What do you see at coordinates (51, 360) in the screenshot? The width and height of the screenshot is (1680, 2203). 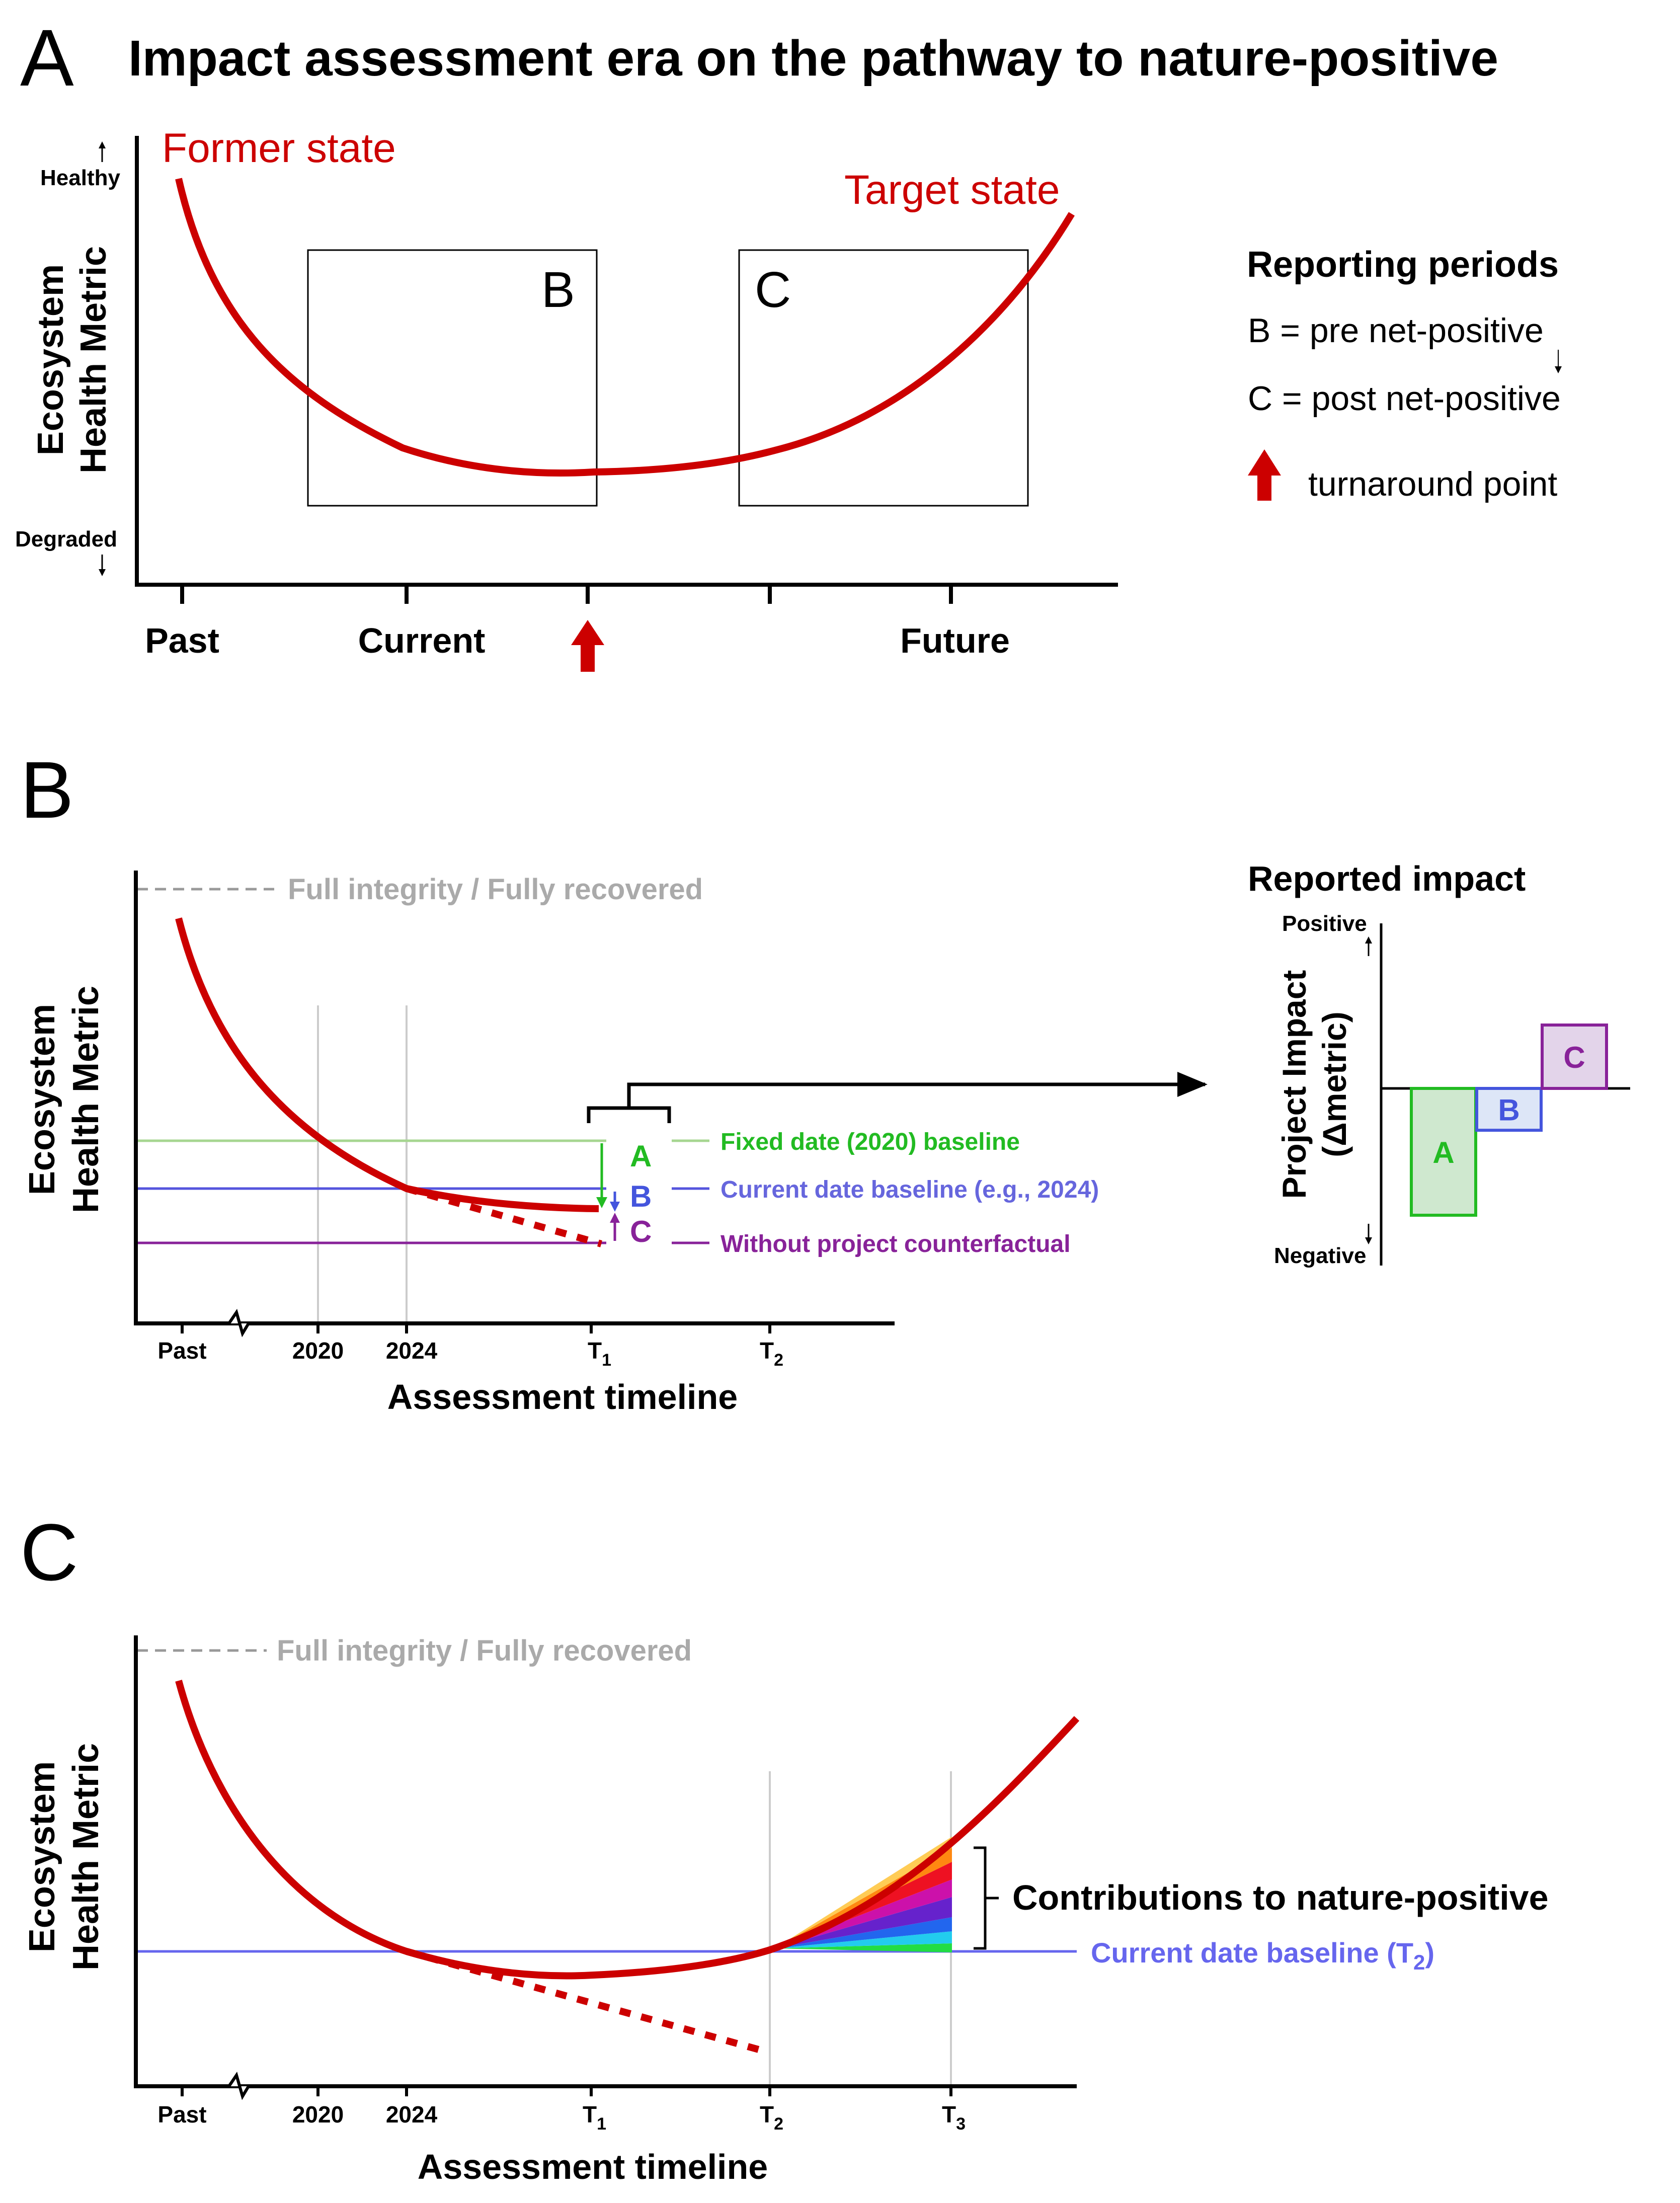 I see `panel-a-ylabel-1: Ecosystem` at bounding box center [51, 360].